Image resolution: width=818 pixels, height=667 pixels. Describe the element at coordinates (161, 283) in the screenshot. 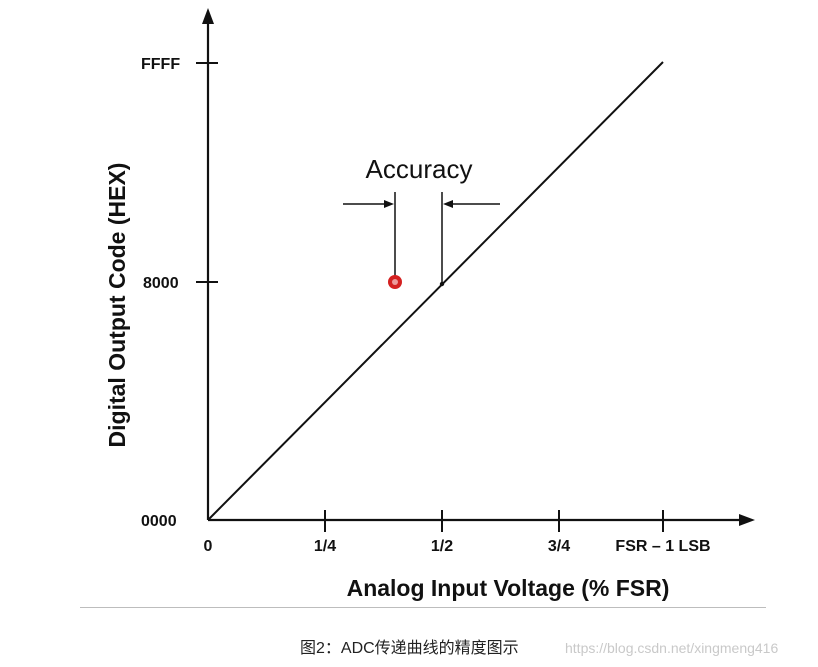

I see `y-tick-label-8000: 8000` at that location.